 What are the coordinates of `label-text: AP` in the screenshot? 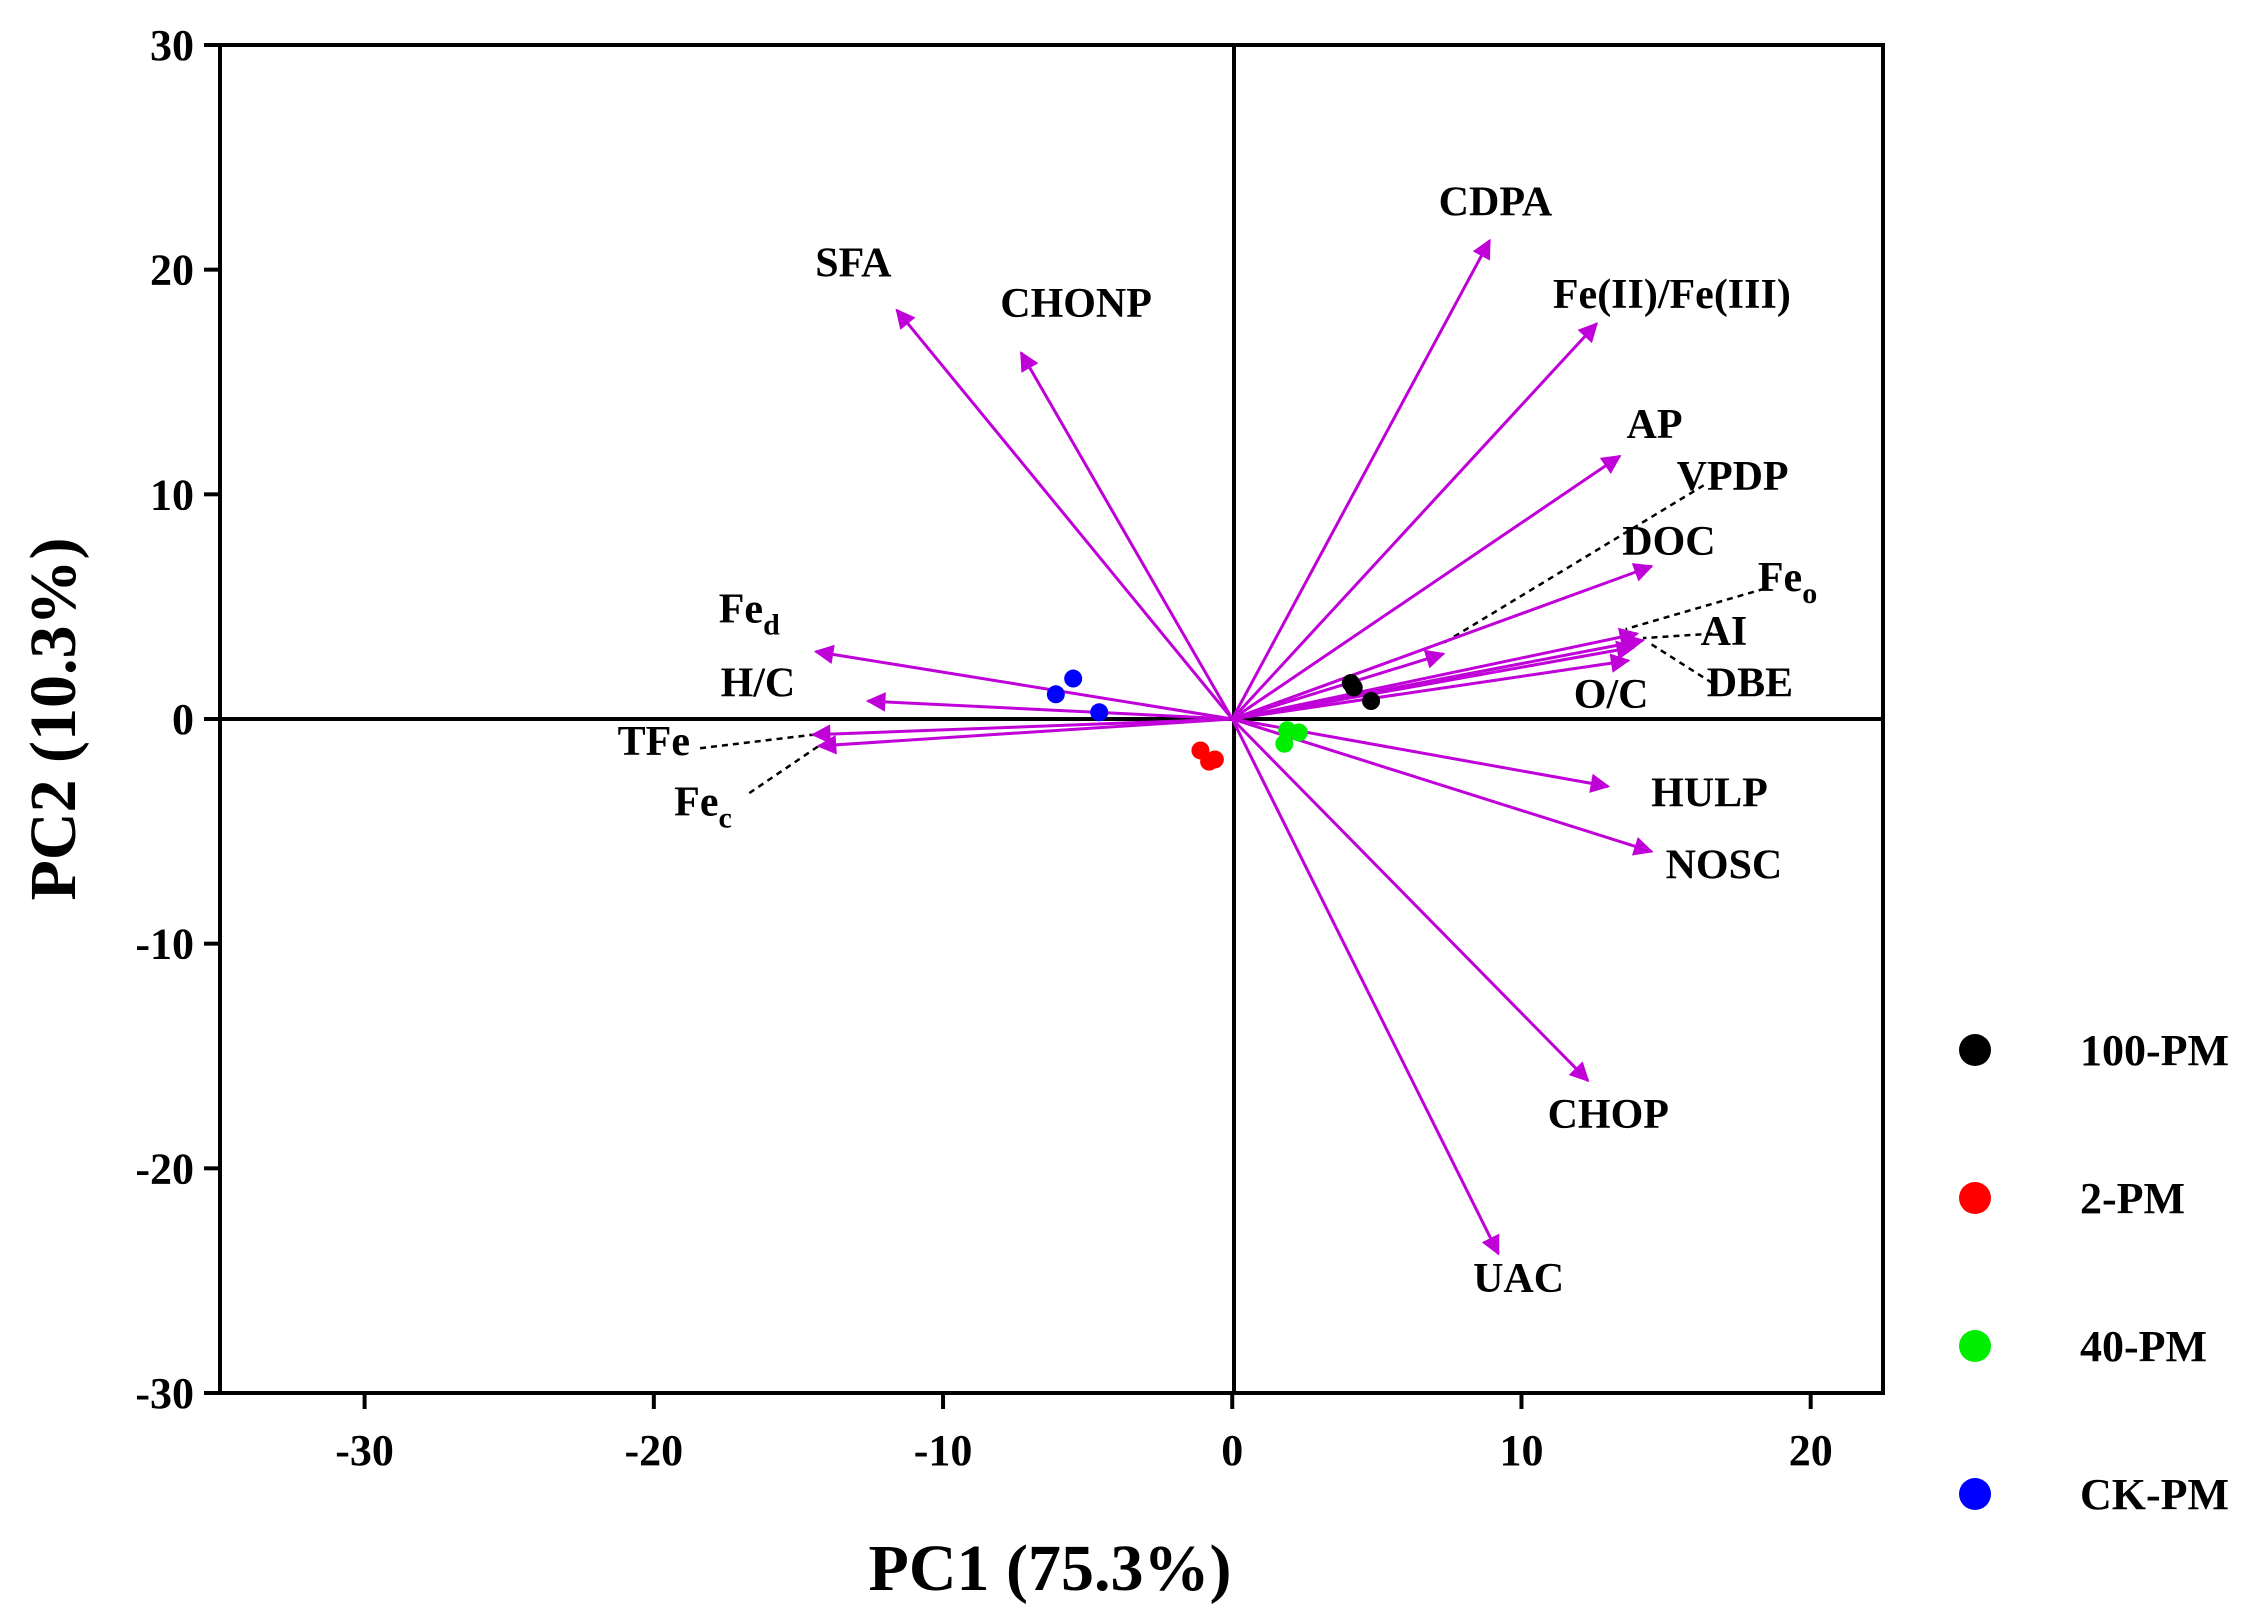 It's located at (1655, 425).